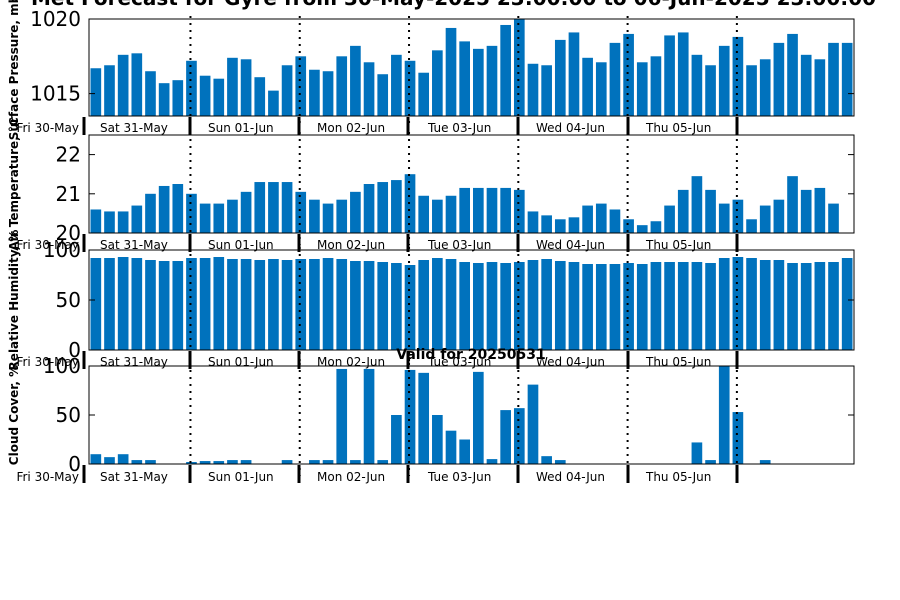 This screenshot has width=900, height=600. I want to click on y-tick-label: 1020, so click(55, 19).